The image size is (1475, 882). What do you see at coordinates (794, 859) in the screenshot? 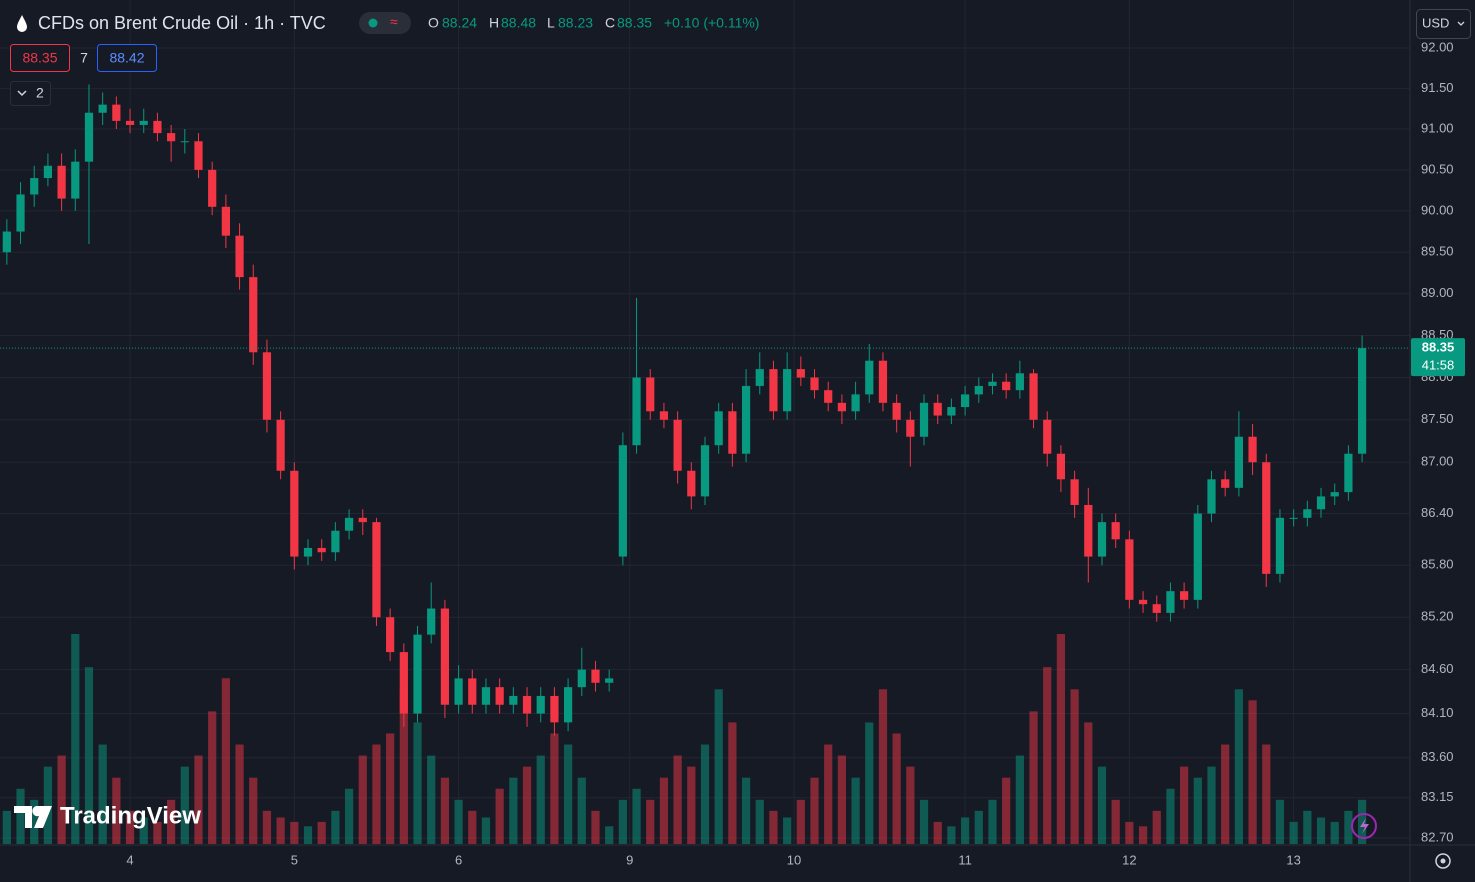
I see `x-tick-label: 10` at bounding box center [794, 859].